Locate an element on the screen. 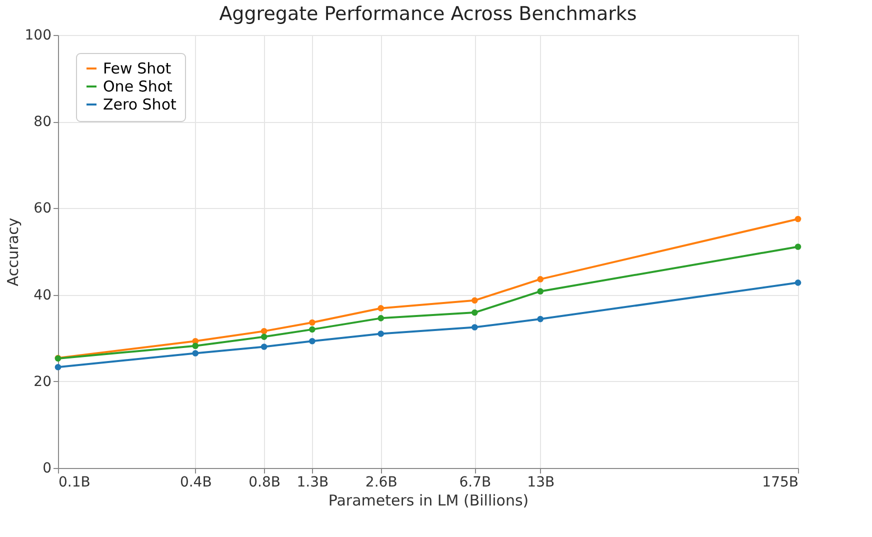 Image resolution: width=872 pixels, height=537 pixels. legend-label: One Shot is located at coordinates (138, 87).